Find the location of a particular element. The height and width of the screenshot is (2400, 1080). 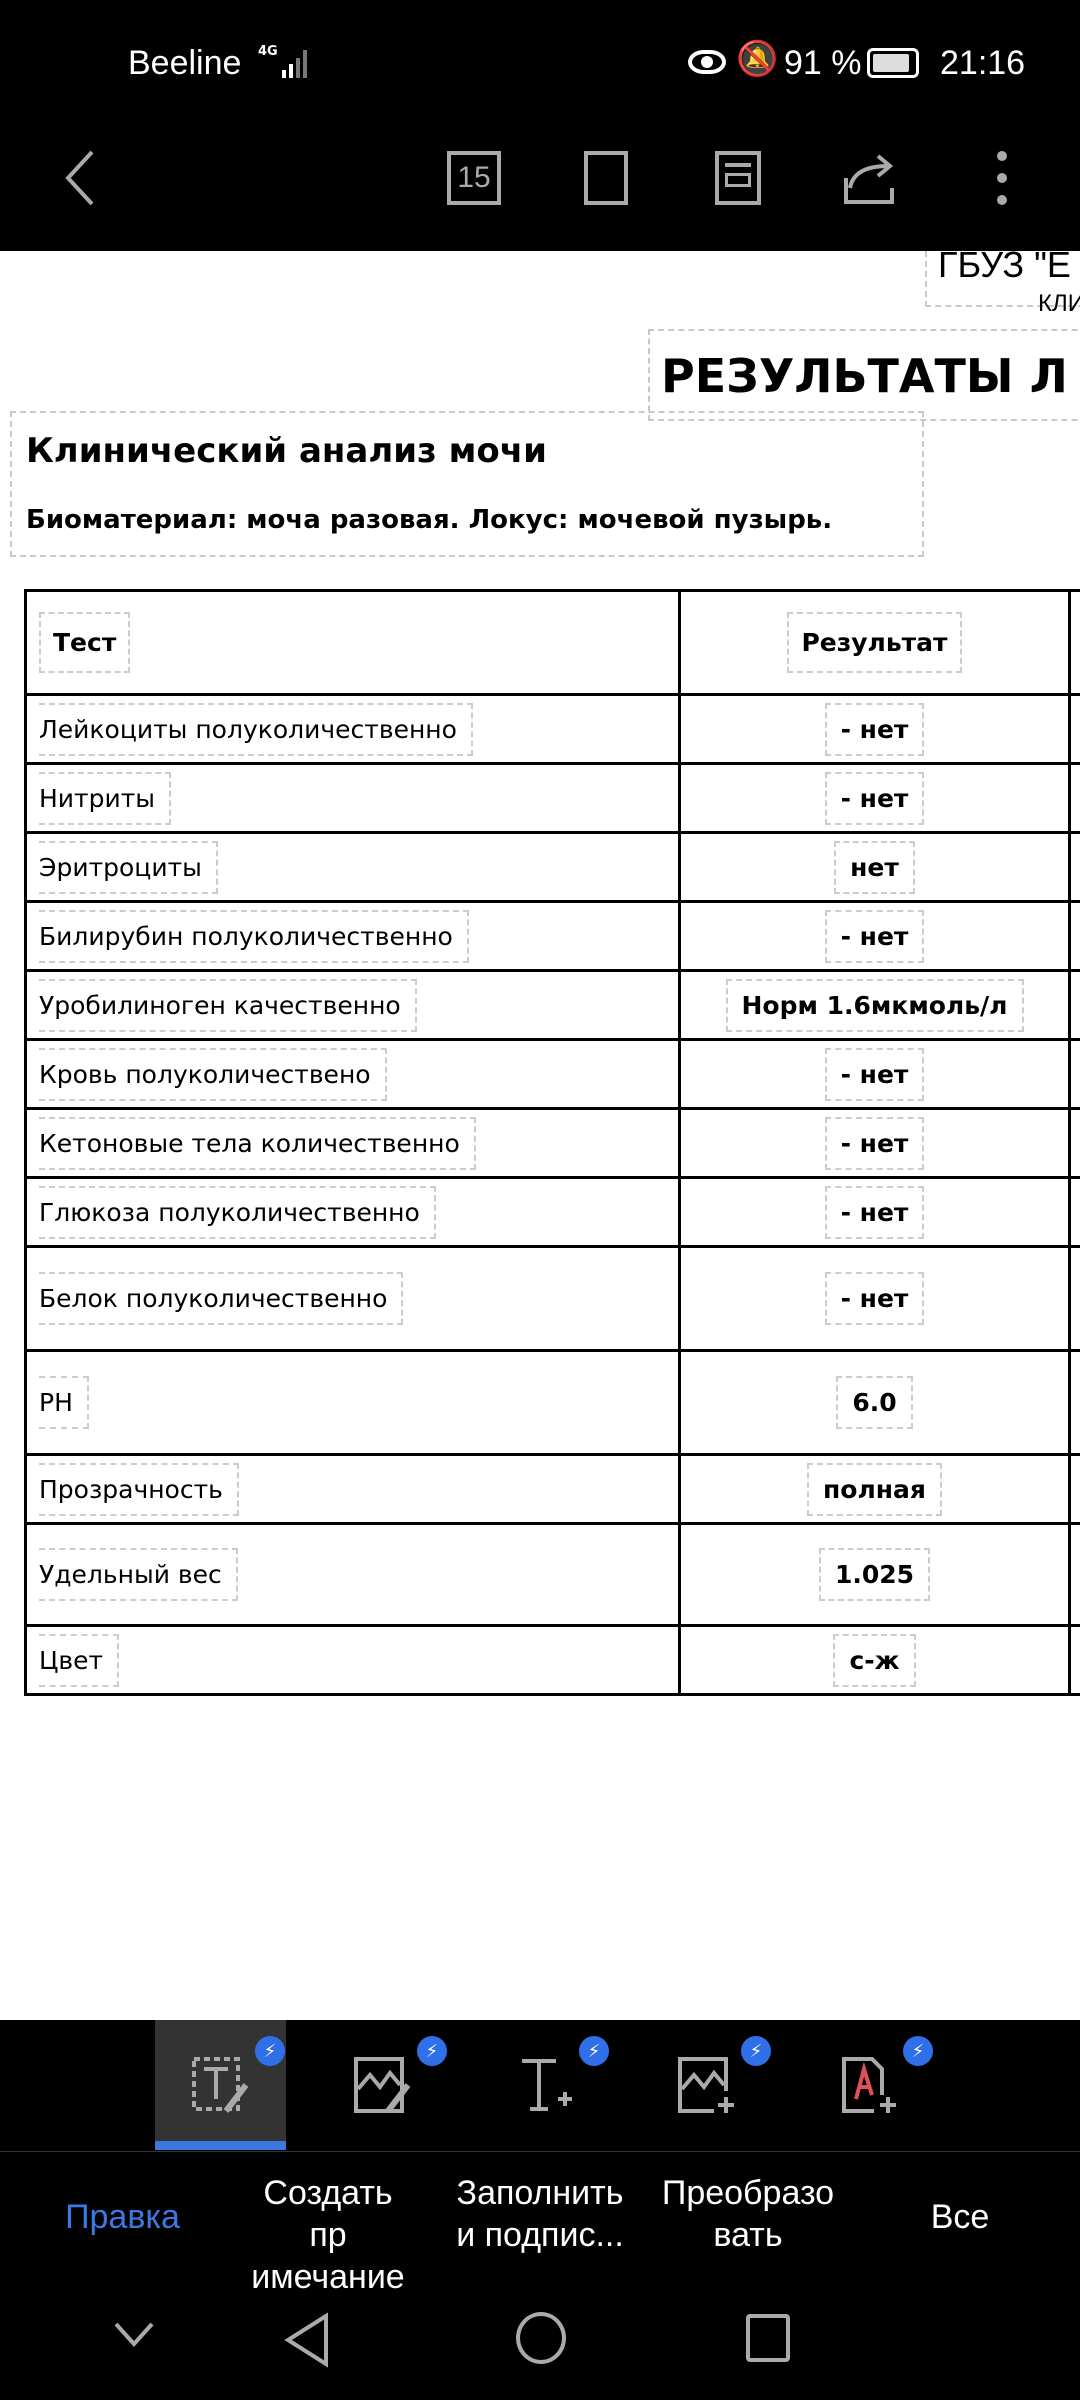

more-icon is located at coordinates (1002, 178).